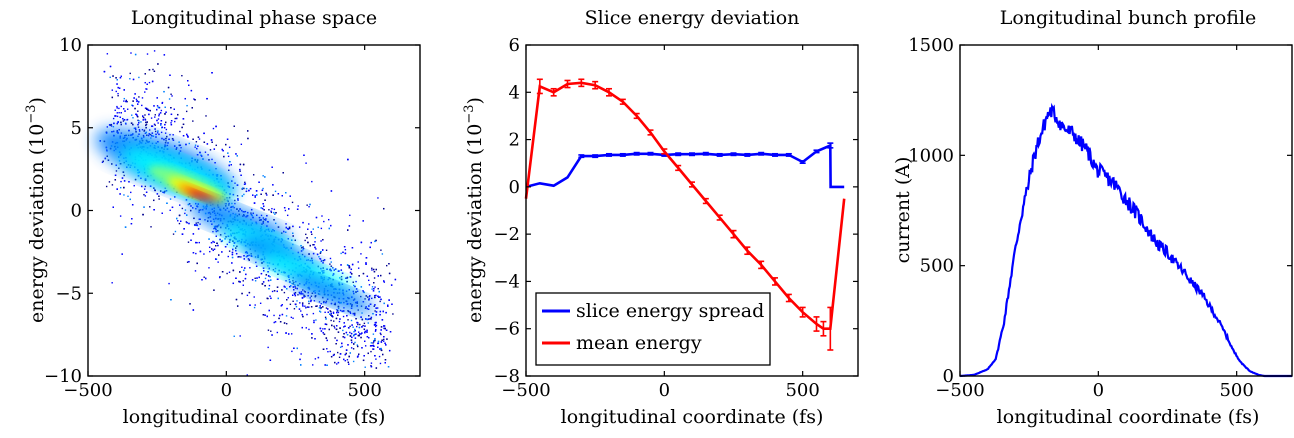 This screenshot has height=438, width=1294. Describe the element at coordinates (475, 223) in the screenshot. I see `slice-energy-ylabel-main: energy deviation (10` at that location.